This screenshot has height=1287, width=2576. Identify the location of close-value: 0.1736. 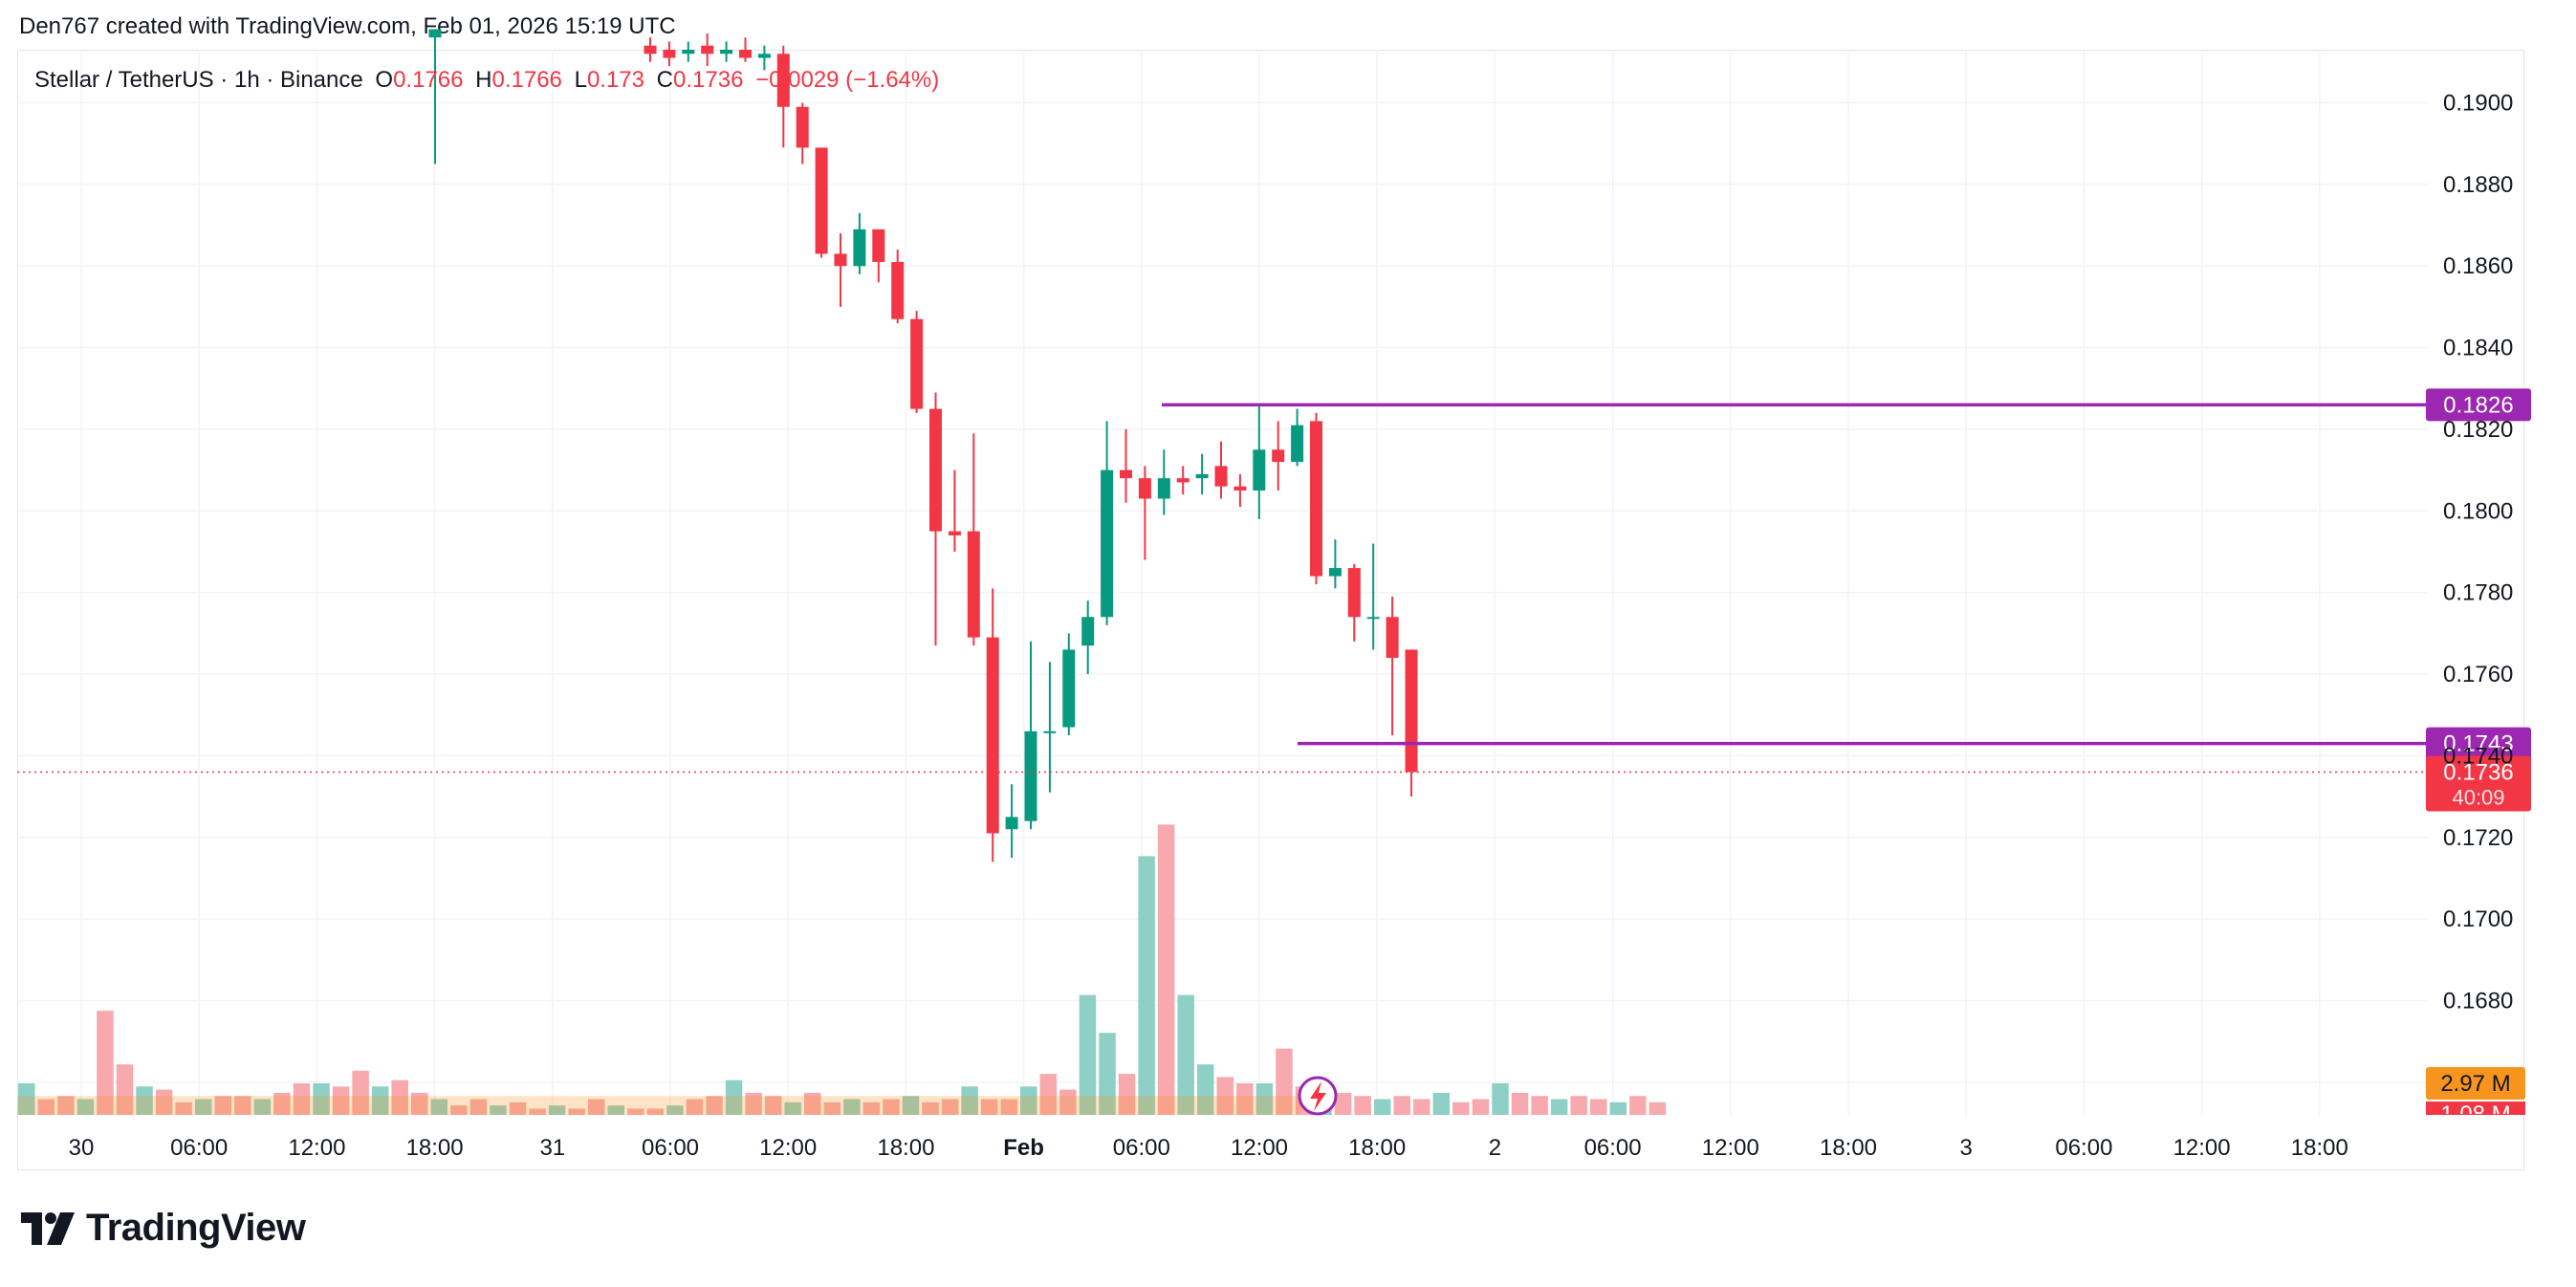
(708, 80).